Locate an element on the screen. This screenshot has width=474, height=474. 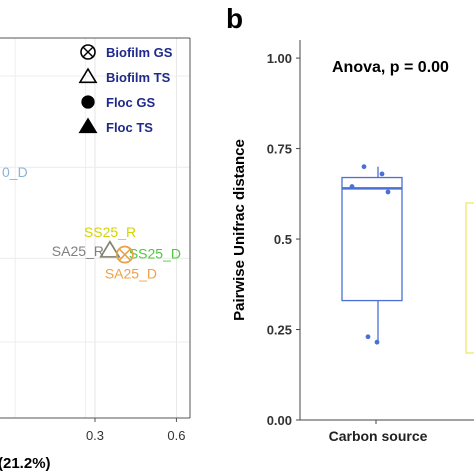
panel-a-legend-biofilm-gs-label: Biofilm GS is located at coordinates (139, 52).